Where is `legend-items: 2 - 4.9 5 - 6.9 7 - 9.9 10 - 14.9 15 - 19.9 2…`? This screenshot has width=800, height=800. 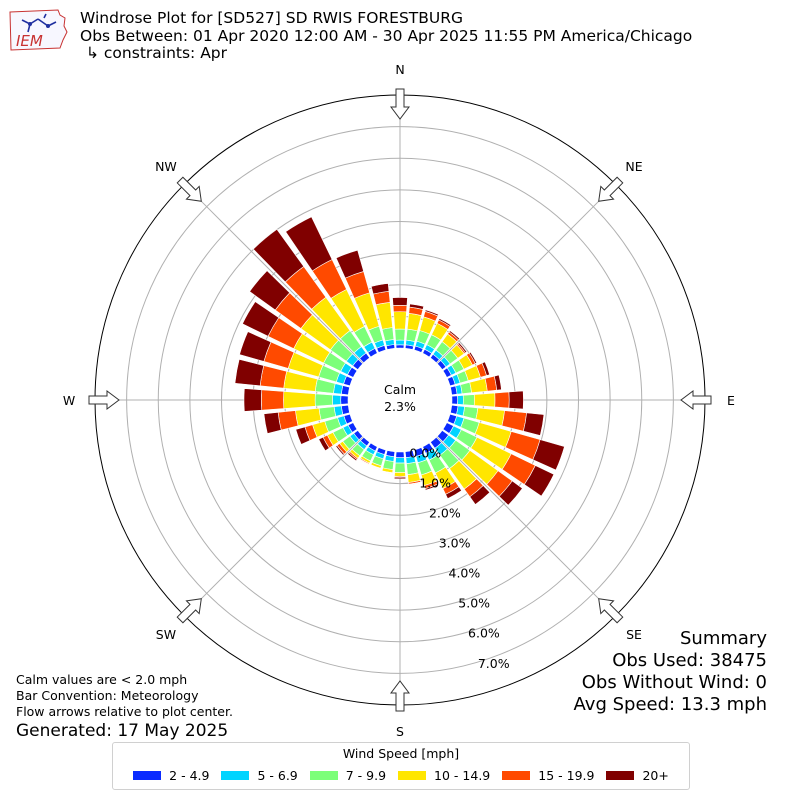
legend-items: 2 - 4.9 5 - 6.9 7 - 9.9 10 - 14.9 15 - 19.9 2… is located at coordinates (401, 775).